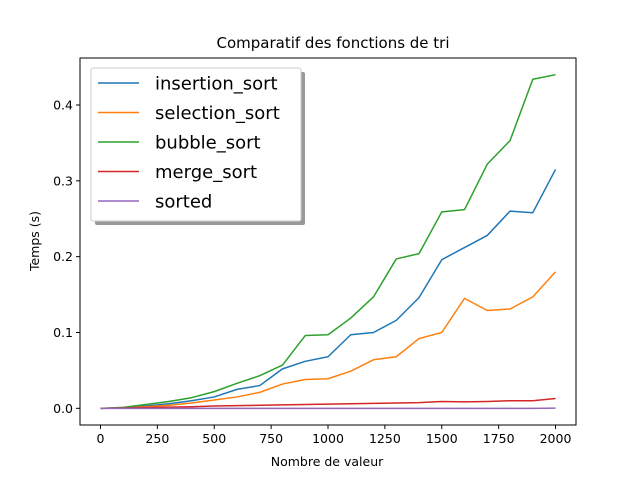  What do you see at coordinates (63, 105) in the screenshot?
I see `y-tick-label: 0.4` at bounding box center [63, 105].